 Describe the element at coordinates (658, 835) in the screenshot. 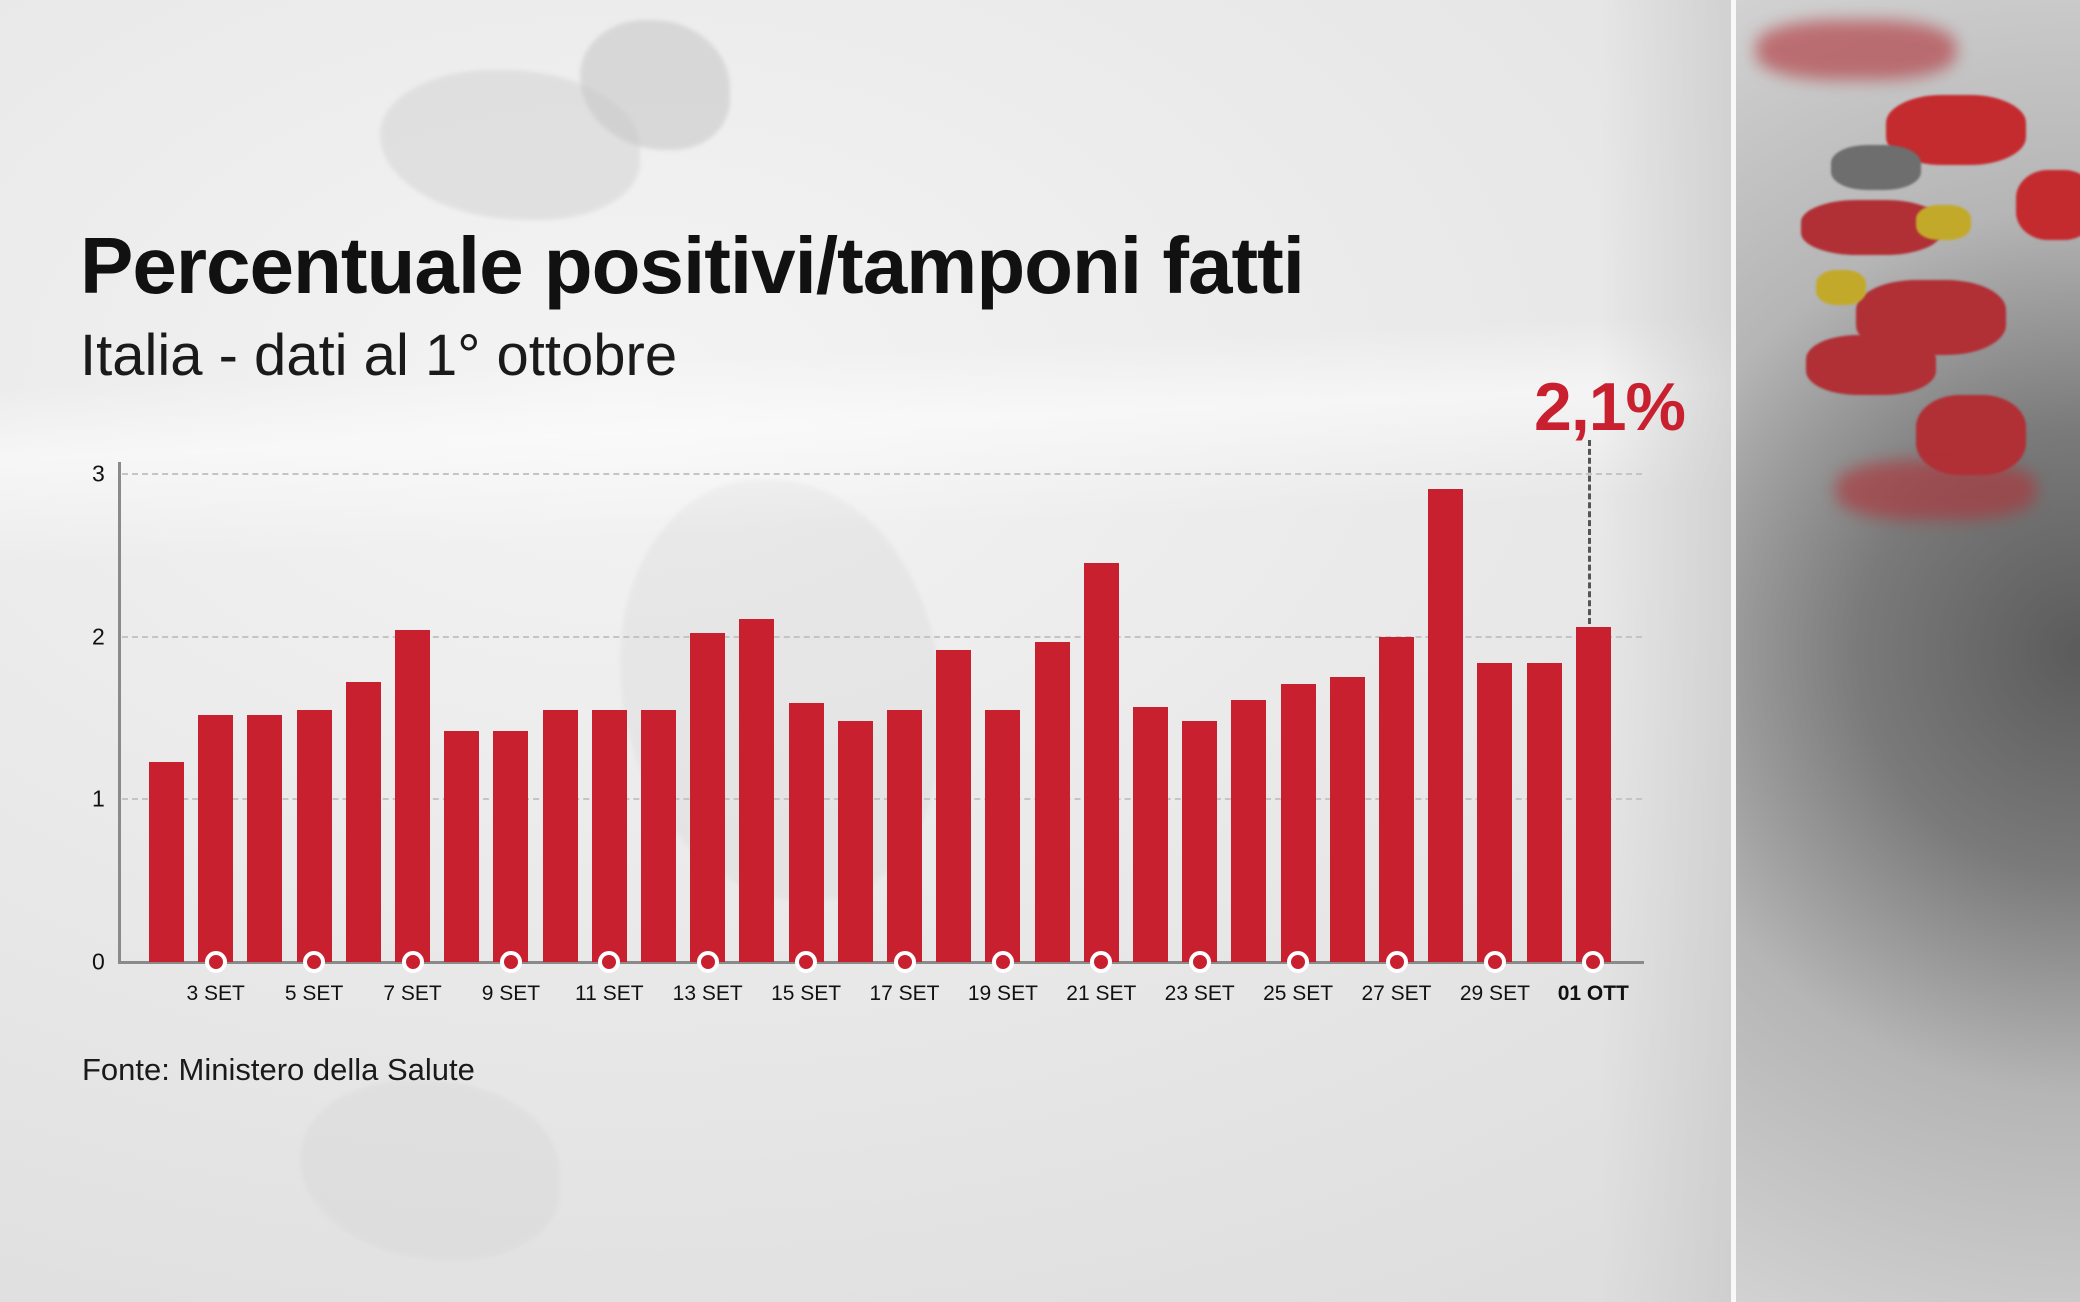

I see `bar-12-set` at that location.